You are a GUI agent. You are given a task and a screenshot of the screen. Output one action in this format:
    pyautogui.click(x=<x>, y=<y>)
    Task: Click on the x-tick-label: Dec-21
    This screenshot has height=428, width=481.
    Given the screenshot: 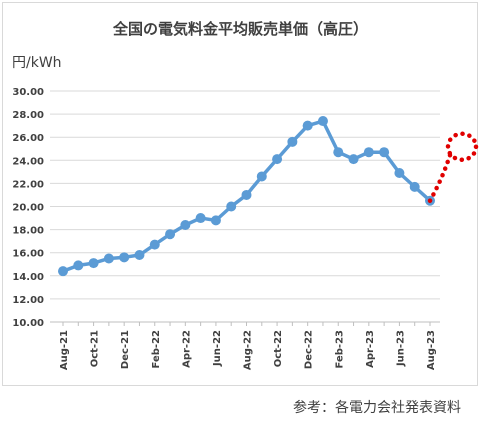 What is the action you would take?
    pyautogui.click(x=125, y=349)
    